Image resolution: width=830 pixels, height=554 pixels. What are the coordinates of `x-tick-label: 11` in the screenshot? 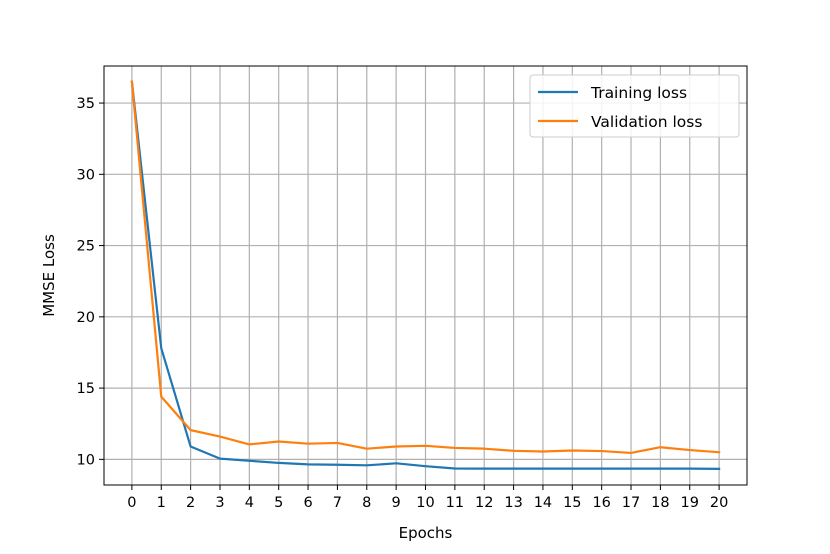 It's located at (455, 503).